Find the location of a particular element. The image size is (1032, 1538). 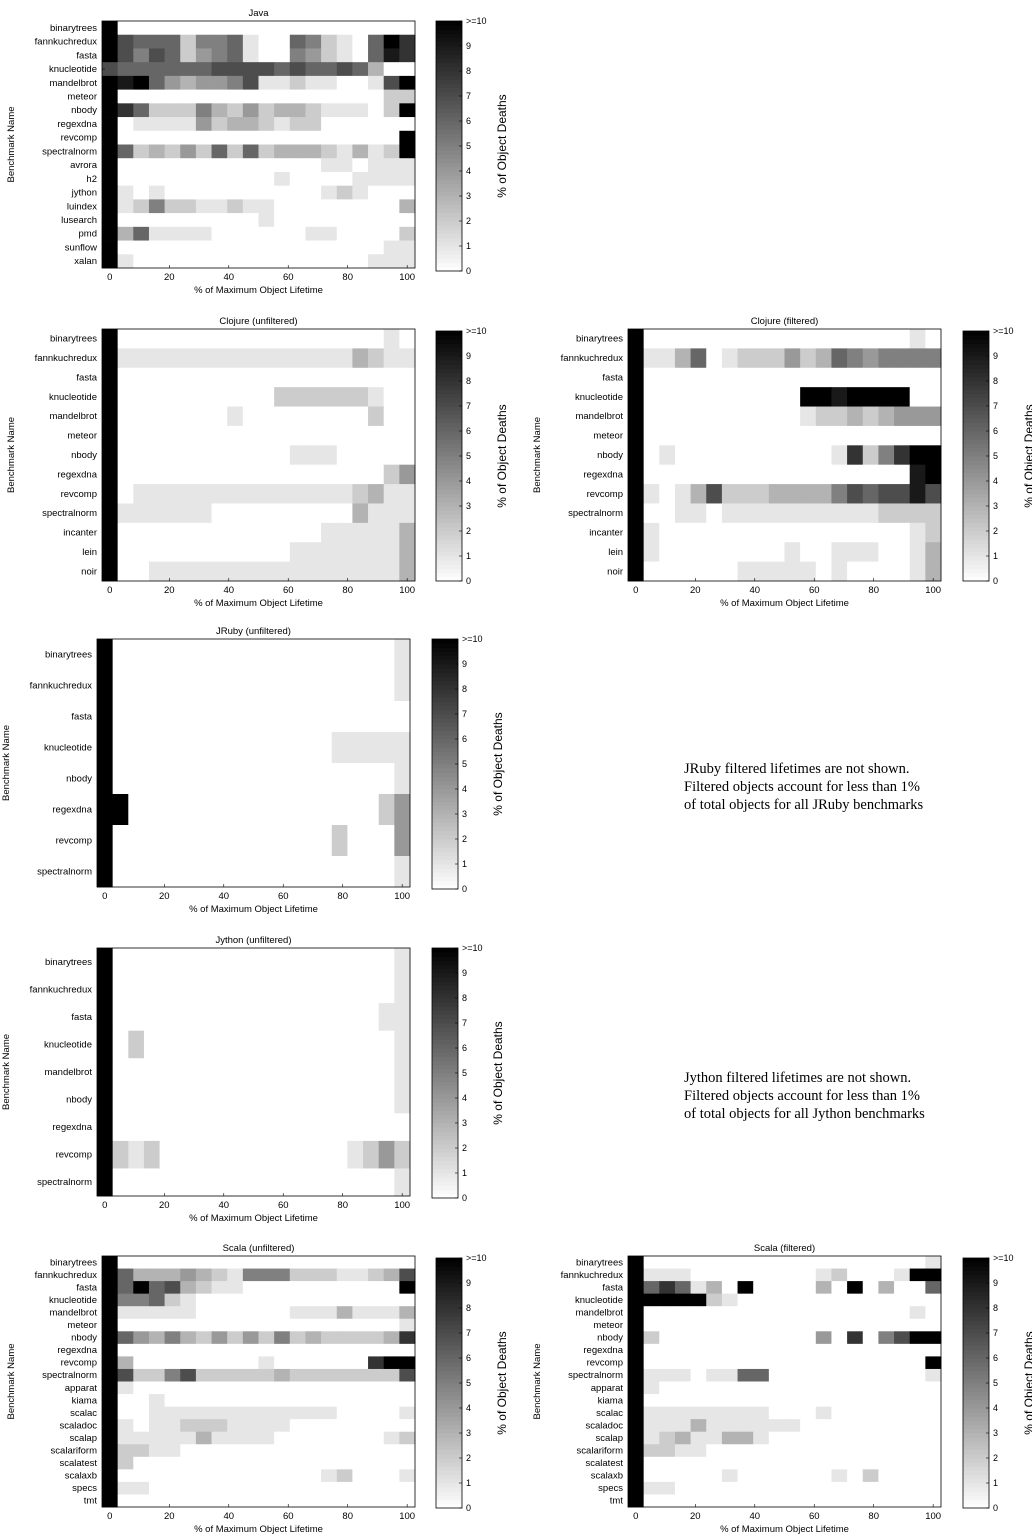

y-tick-label: scalatest is located at coordinates (605, 1463).